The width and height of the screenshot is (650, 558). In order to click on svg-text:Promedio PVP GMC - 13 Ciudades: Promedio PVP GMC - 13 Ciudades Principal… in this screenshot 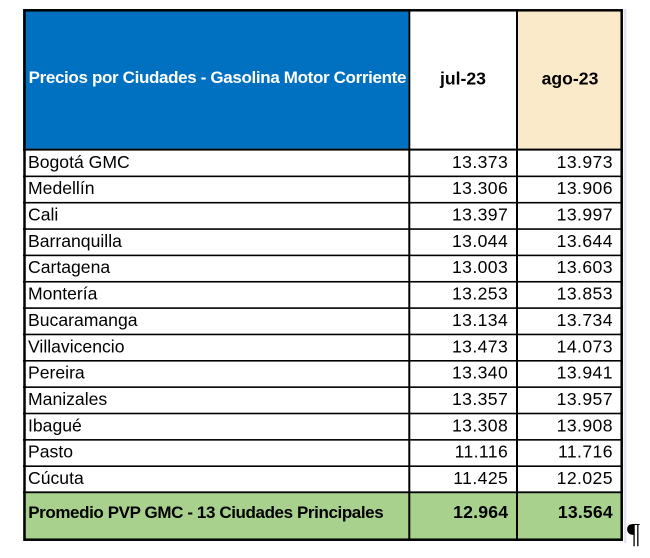, I will do `click(205, 512)`.